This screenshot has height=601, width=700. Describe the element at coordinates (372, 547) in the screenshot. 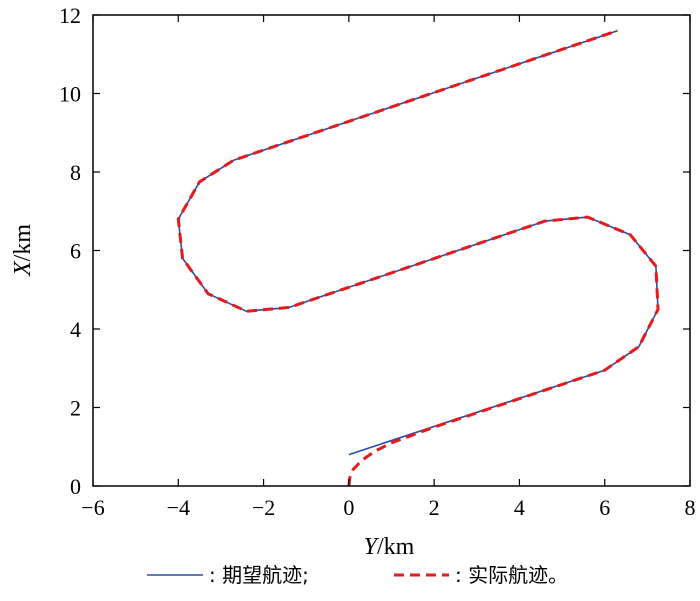

I see `x-axis-label-var: Y` at that location.